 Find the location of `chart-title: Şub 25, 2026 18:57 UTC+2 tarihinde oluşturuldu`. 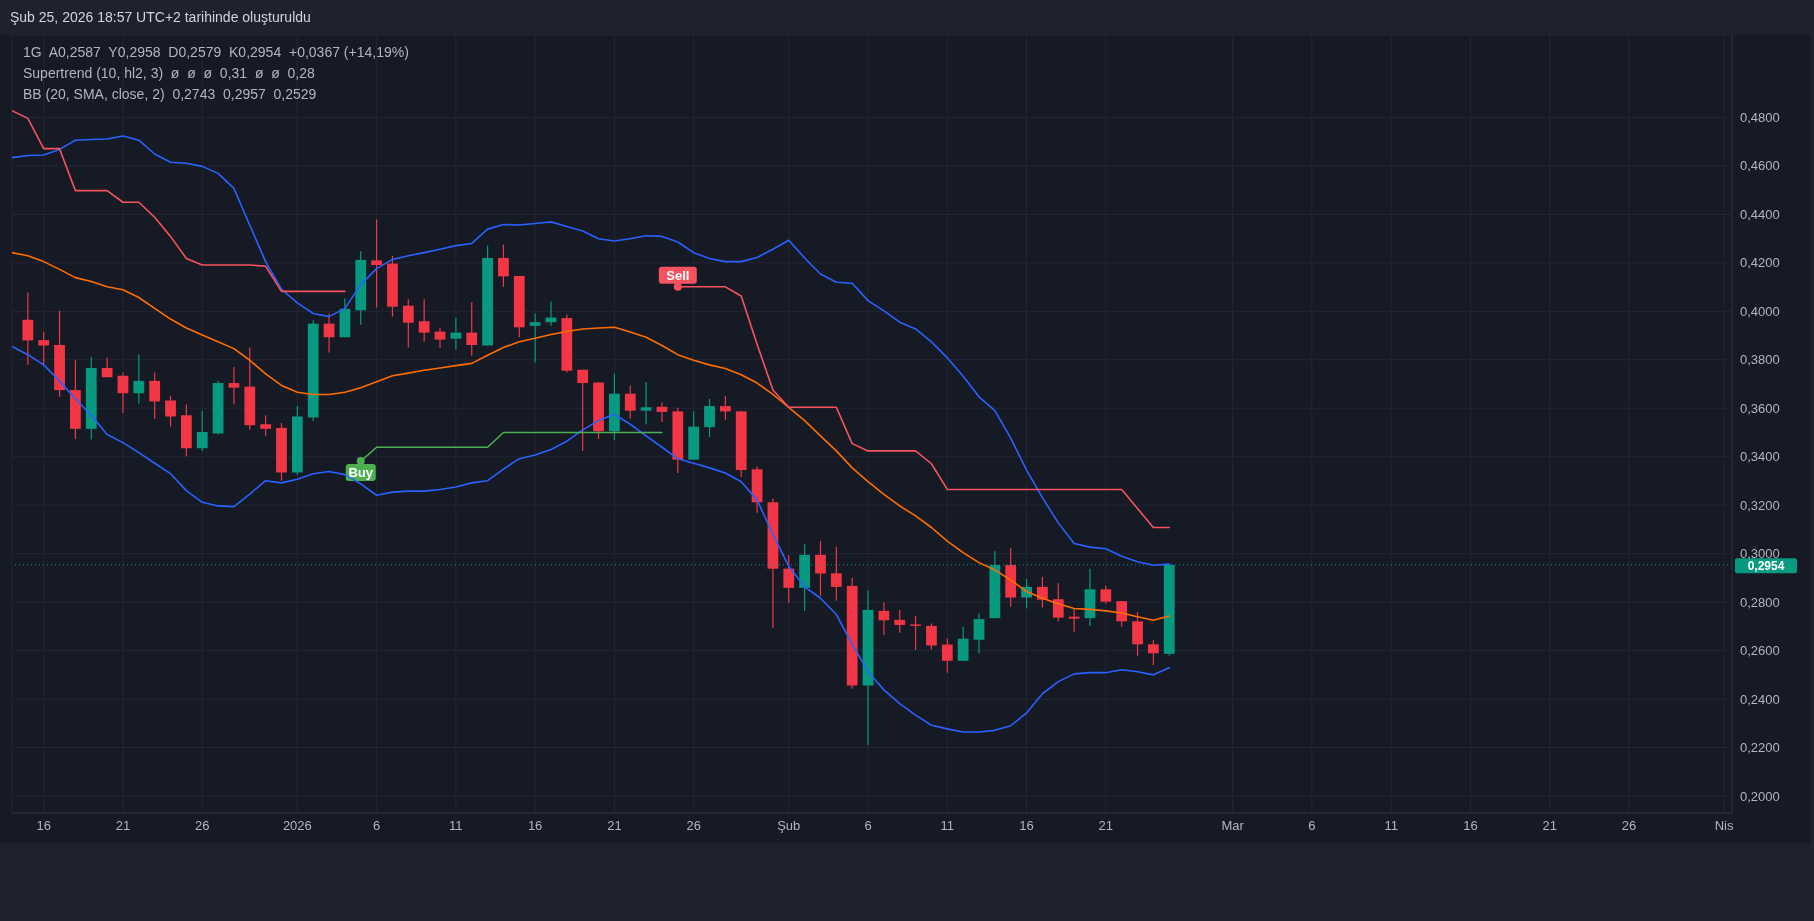

chart-title: Şub 25, 2026 18:57 UTC+2 tarihinde oluşturuldu is located at coordinates (160, 17).